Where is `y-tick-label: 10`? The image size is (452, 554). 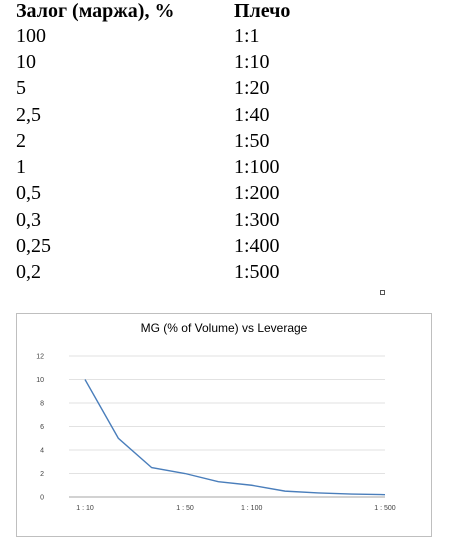
y-tick-label: 10 is located at coordinates (40, 380).